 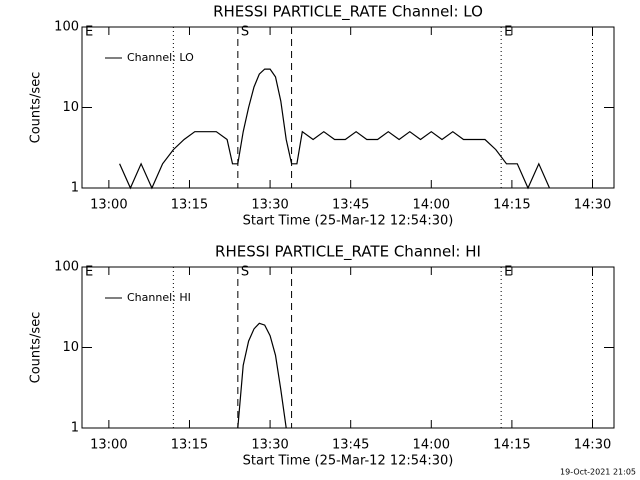 What do you see at coordinates (159, 297) in the screenshot?
I see `legend-label: Channel: HI` at bounding box center [159, 297].